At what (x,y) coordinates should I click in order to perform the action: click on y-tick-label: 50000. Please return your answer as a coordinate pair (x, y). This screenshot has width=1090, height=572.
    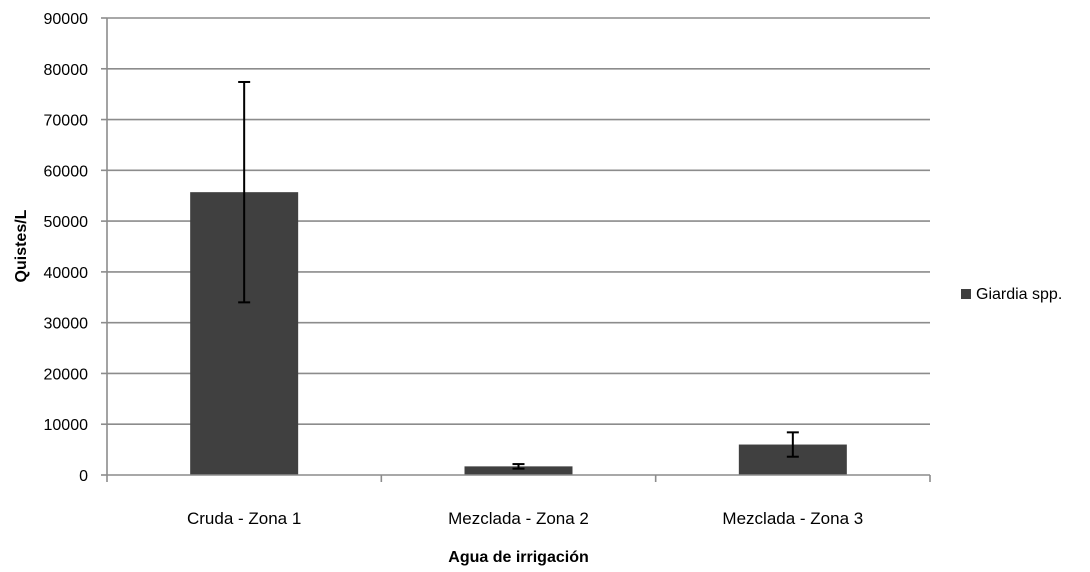
    Looking at the image, I should click on (66, 222).